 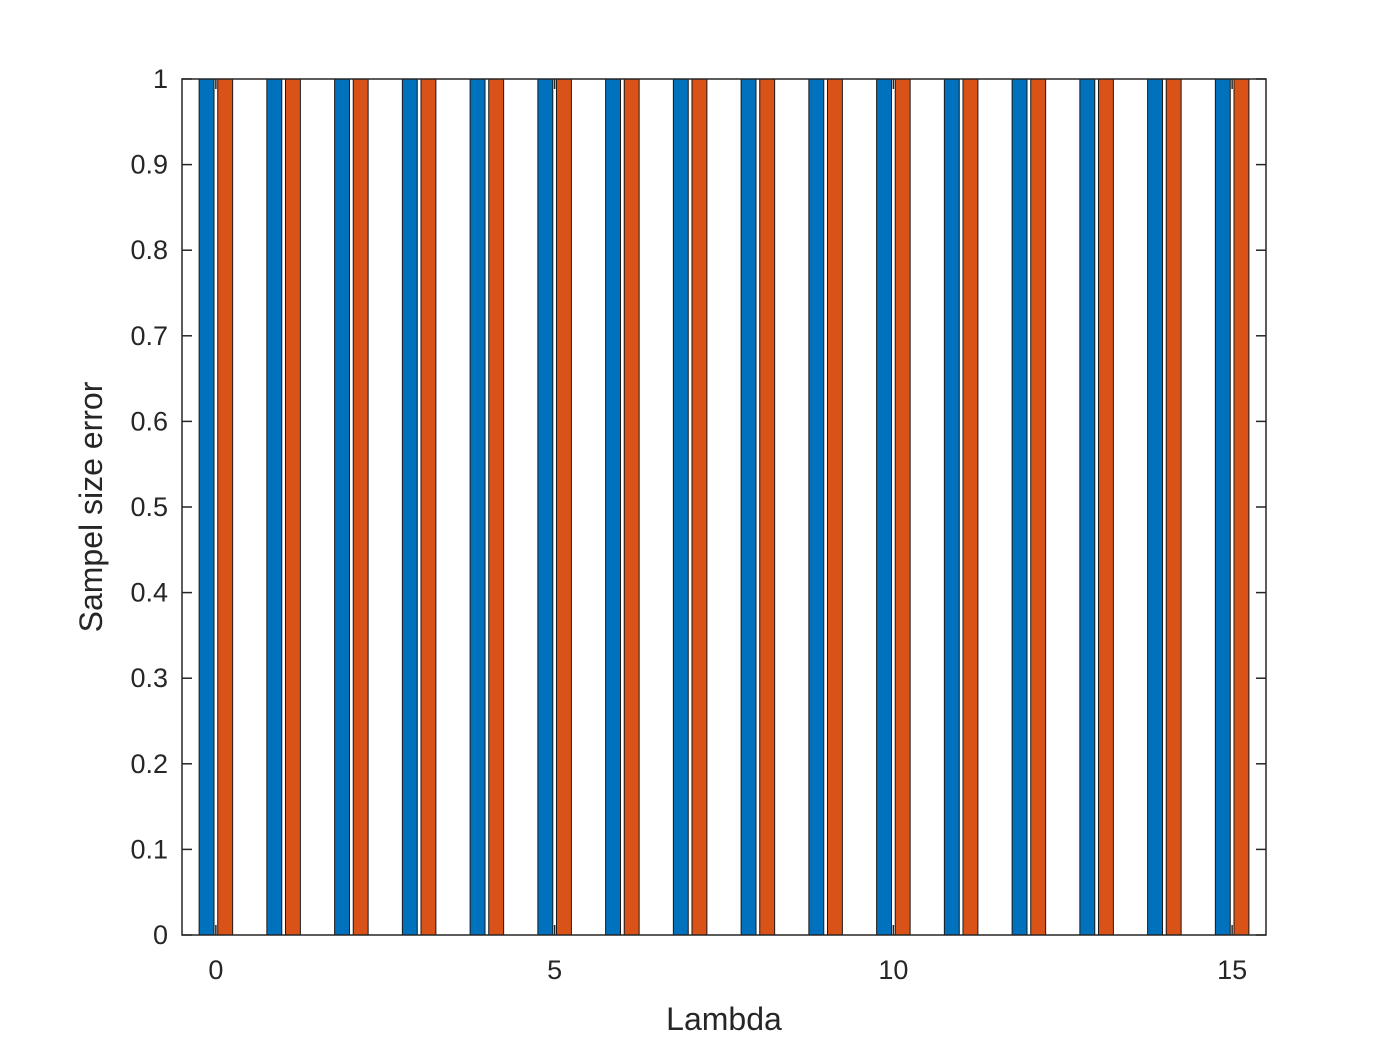 What do you see at coordinates (160, 935) in the screenshot?
I see `y-tick-label: 0` at bounding box center [160, 935].